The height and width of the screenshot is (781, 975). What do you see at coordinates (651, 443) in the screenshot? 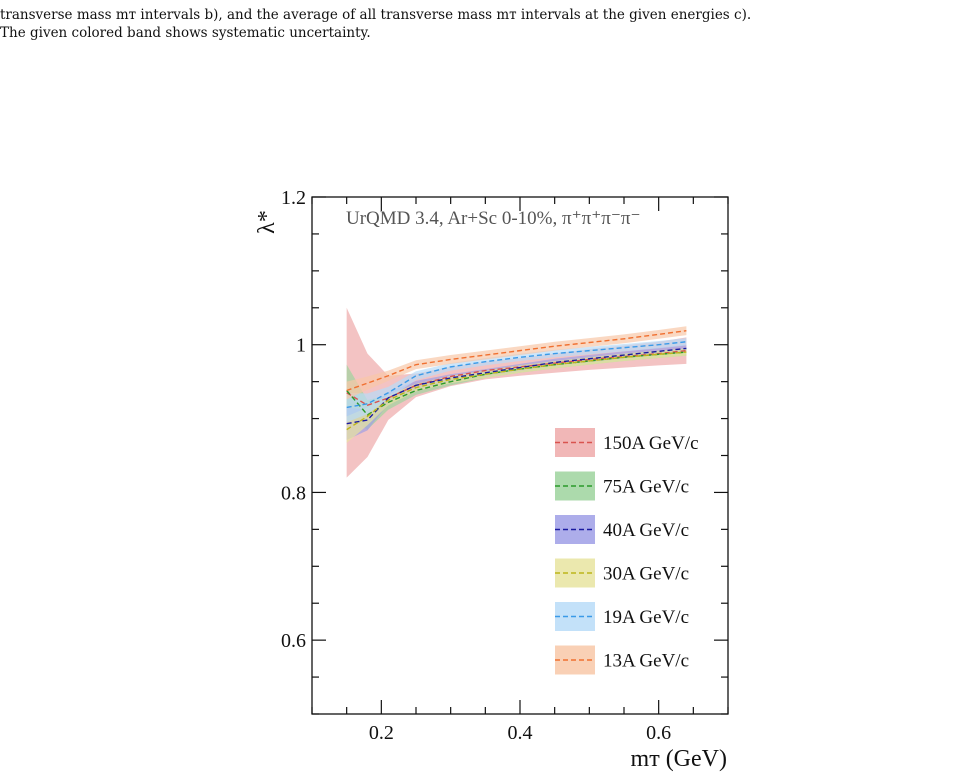
I see `legend-label: 150A GeV/c` at bounding box center [651, 443].